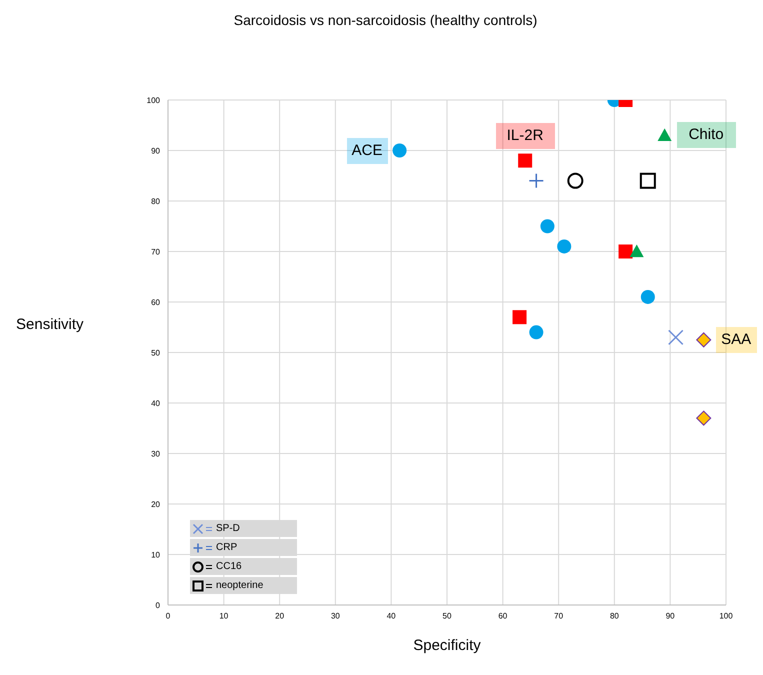  Describe the element at coordinates (367, 151) in the screenshot. I see `series-label: ACE` at that location.